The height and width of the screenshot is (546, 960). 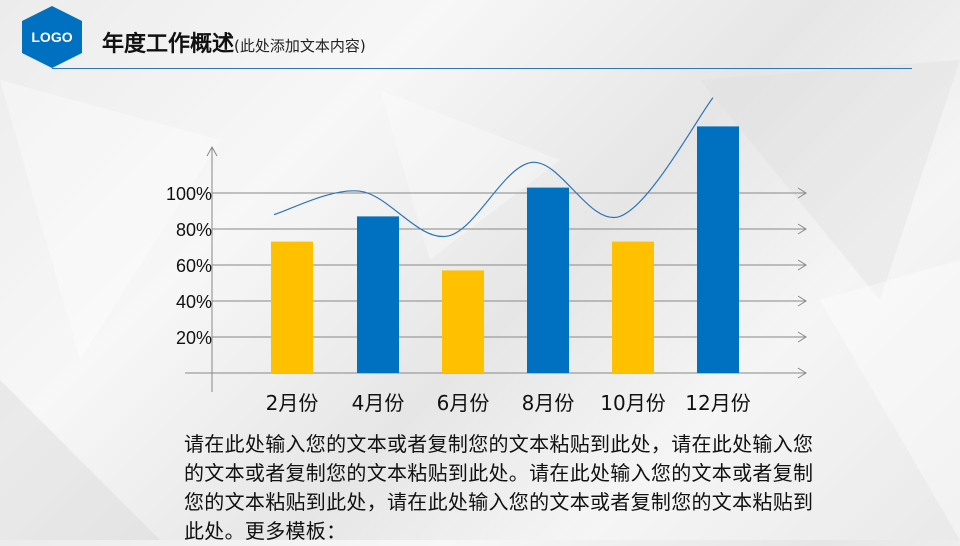 I want to click on x-tick-label: 6月份, so click(x=463, y=403).